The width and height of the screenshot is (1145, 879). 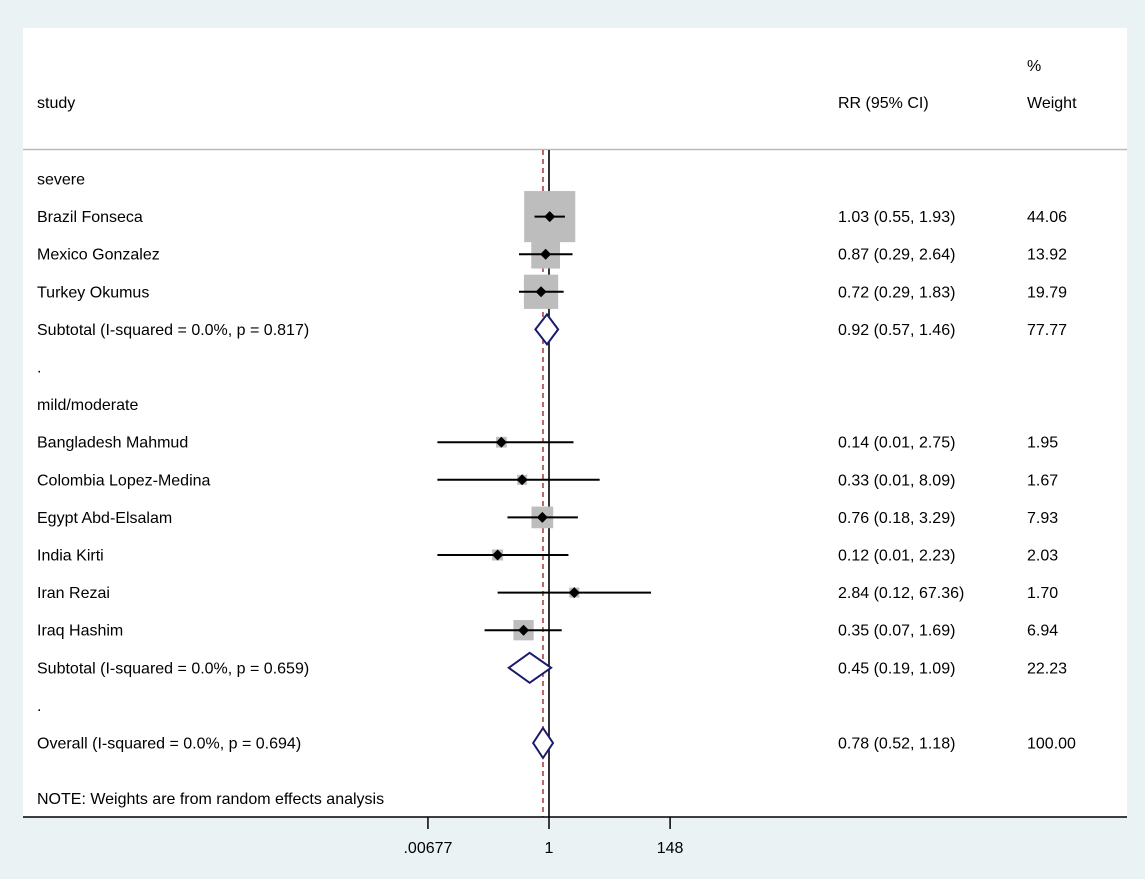 I want to click on weight-value: 1.70, so click(x=1042, y=593).